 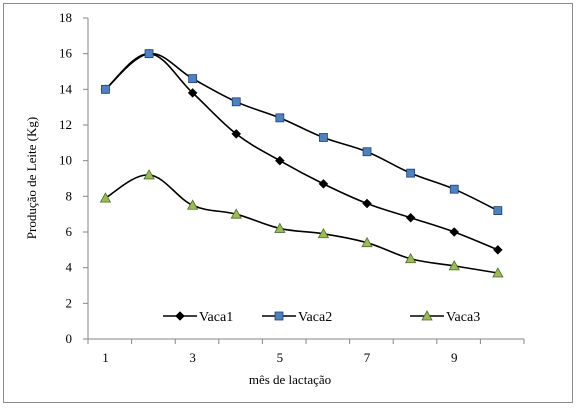 I want to click on y-tick-label: 2, so click(x=69, y=302).